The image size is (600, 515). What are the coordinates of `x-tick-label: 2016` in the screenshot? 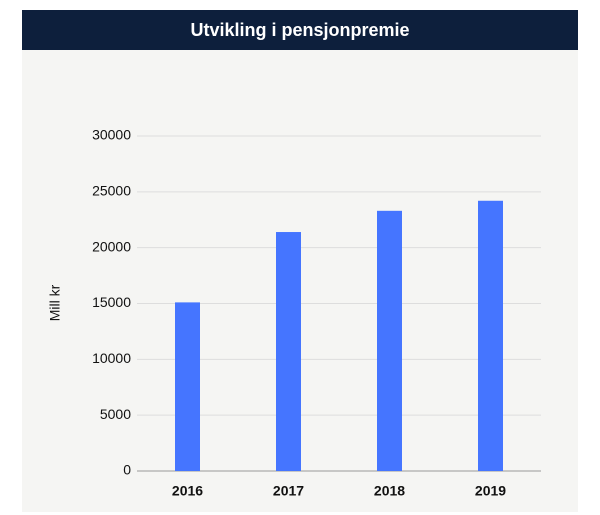 It's located at (187, 491).